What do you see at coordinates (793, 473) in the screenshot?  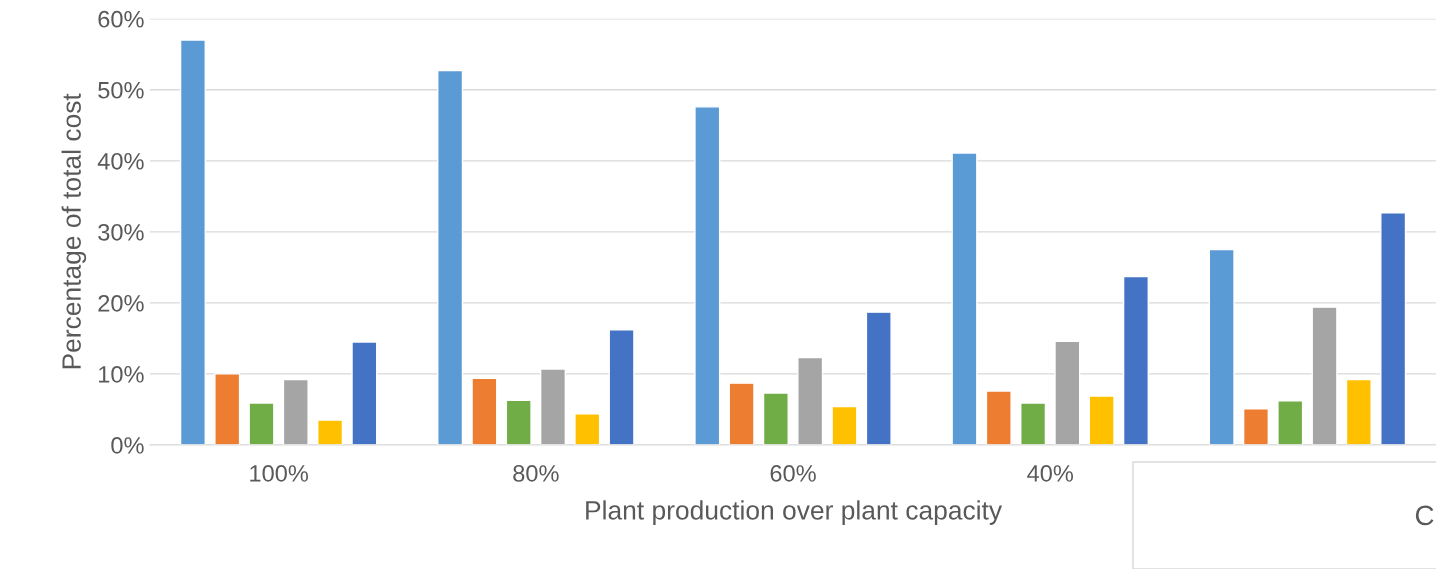 I see `x-tick-label: 60%` at bounding box center [793, 473].